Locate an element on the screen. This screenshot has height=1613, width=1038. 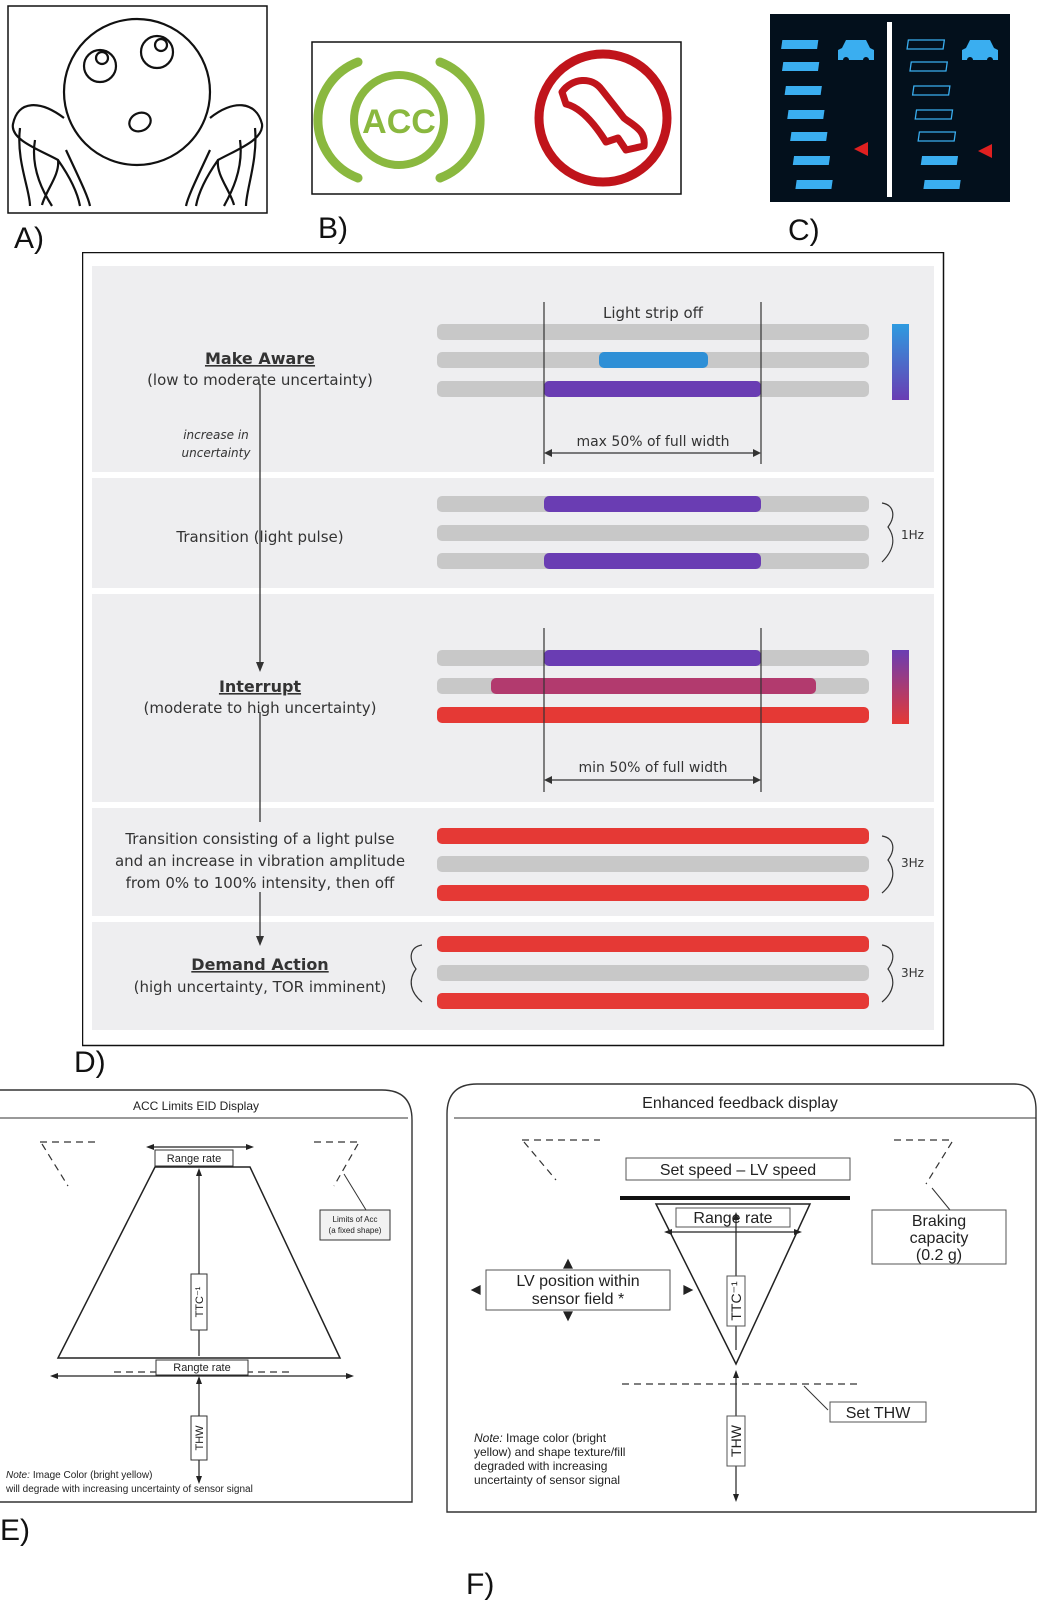
thw-label: THW is located at coordinates (200, 1438).